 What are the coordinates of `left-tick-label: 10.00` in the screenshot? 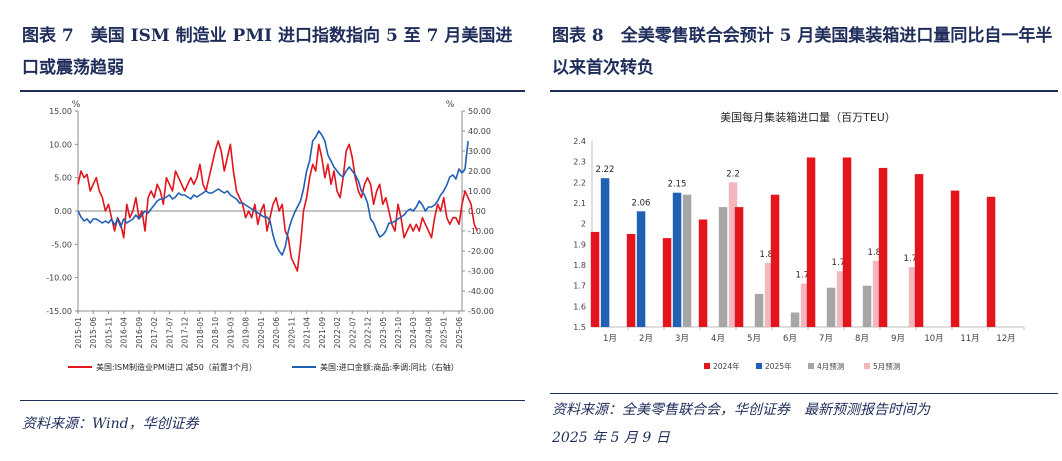 It's located at (60, 144).